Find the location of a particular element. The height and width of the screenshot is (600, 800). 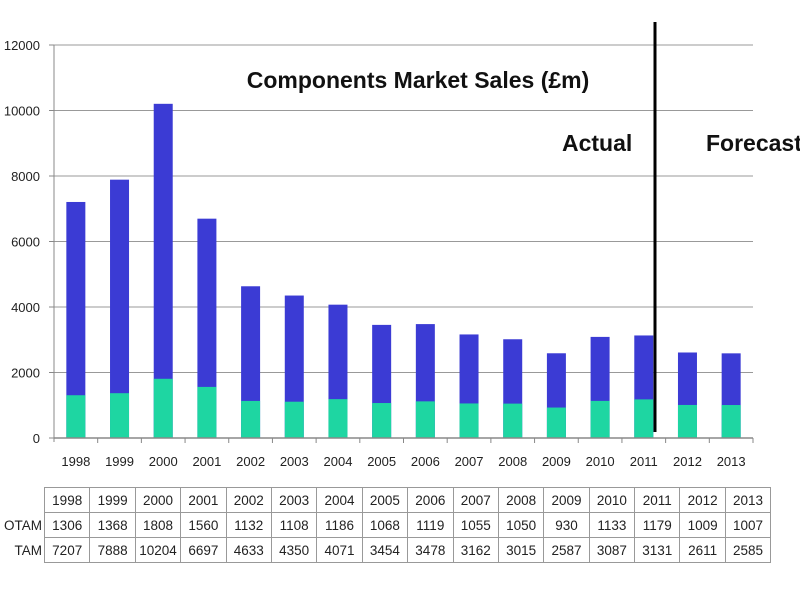

bar-otam-2005 is located at coordinates (382, 420).